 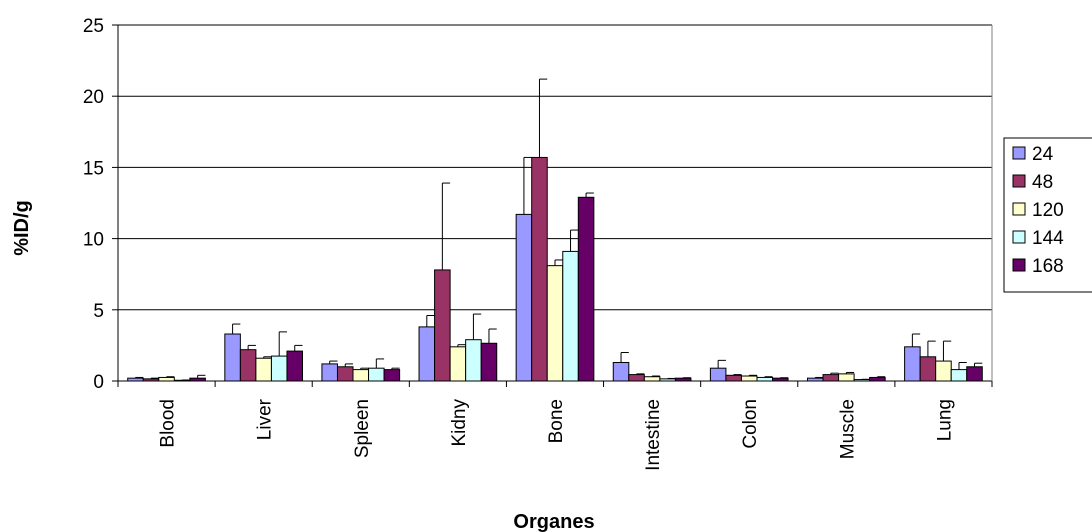 What do you see at coordinates (22, 228) in the screenshot?
I see `y-axis-title: %ID/g` at bounding box center [22, 228].